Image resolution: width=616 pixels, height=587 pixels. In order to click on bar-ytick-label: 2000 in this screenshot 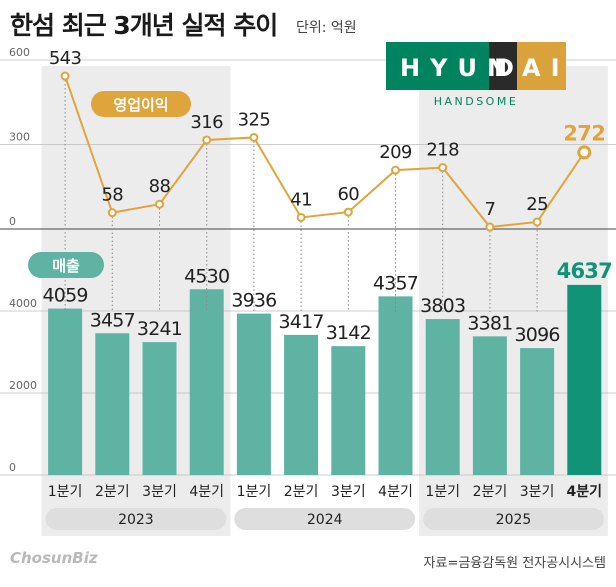, I will do `click(23, 385)`.